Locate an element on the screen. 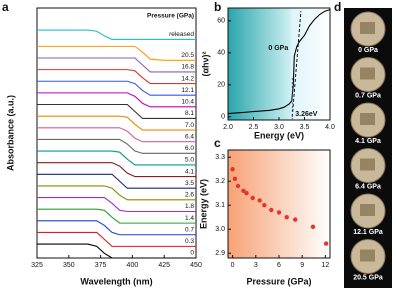 This screenshot has height=291, width=396. y-tick-label: 40 is located at coordinates (221, 53).